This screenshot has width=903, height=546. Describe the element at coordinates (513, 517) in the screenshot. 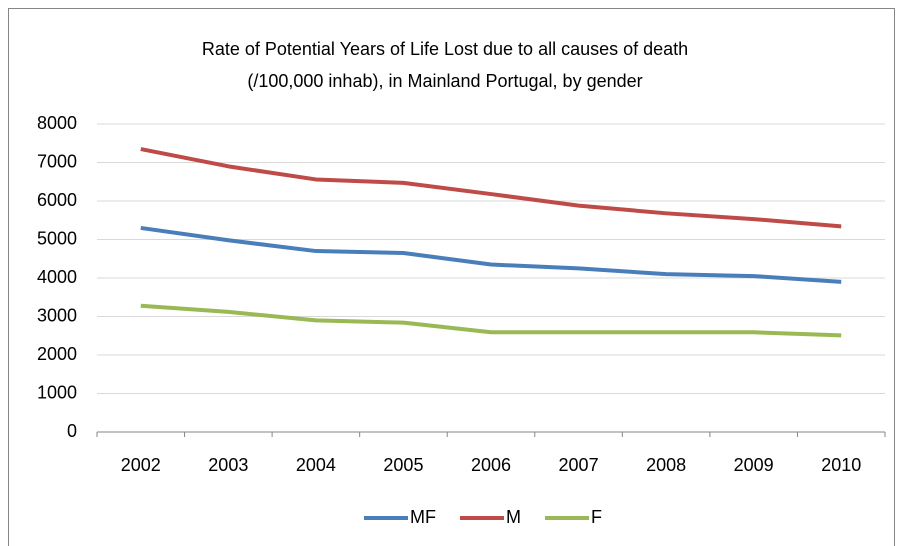

I see `legend-label: M` at that location.